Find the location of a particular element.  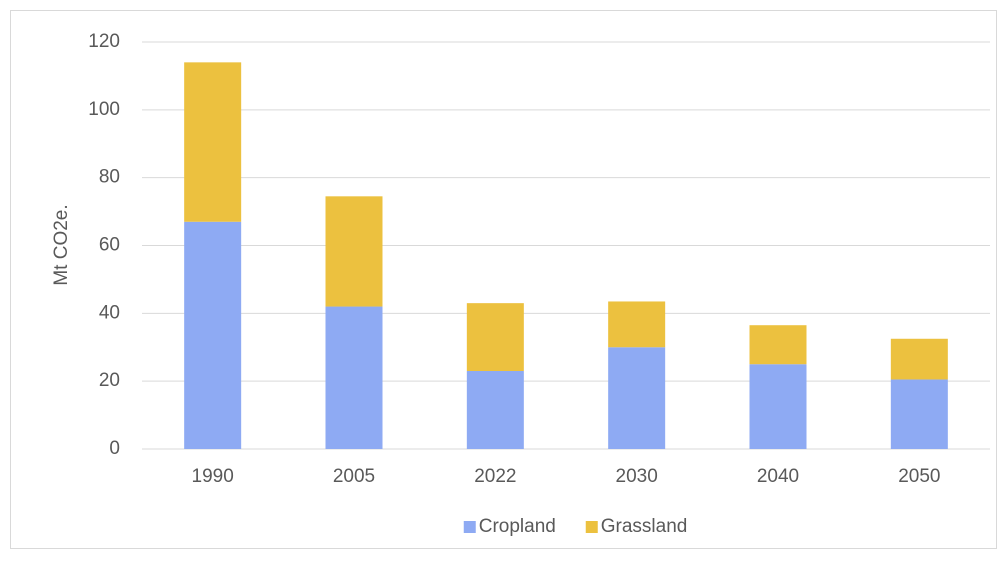

y-tick-label: 120 is located at coordinates (104, 41).